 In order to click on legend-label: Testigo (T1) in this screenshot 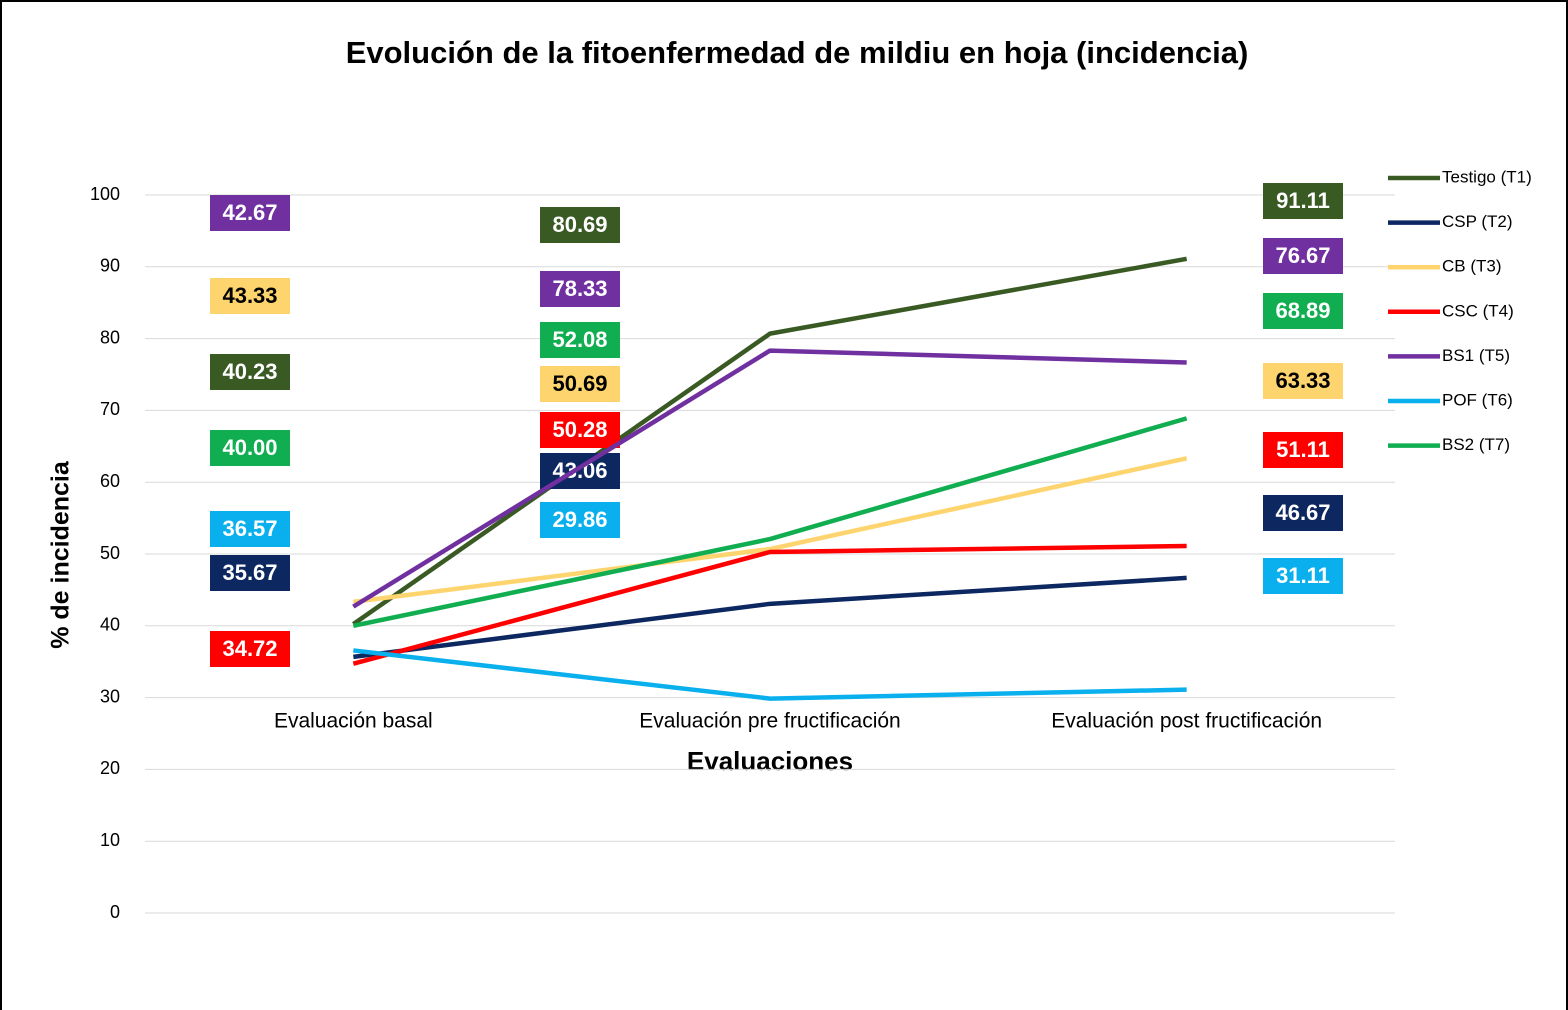, I will do `click(1487, 176)`.